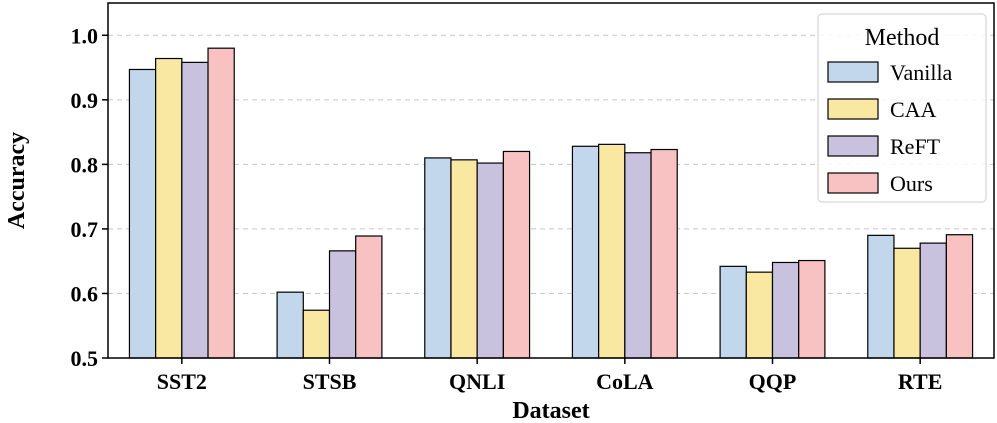 The height and width of the screenshot is (423, 997). What do you see at coordinates (785, 310) in the screenshot?
I see `bar-reft-qqp` at bounding box center [785, 310].